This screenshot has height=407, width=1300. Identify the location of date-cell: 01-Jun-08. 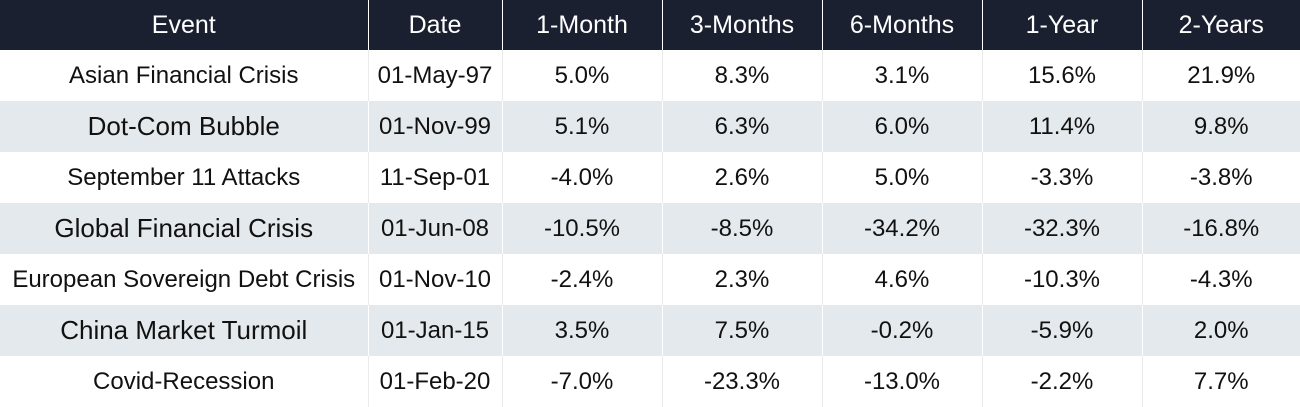
(435, 228).